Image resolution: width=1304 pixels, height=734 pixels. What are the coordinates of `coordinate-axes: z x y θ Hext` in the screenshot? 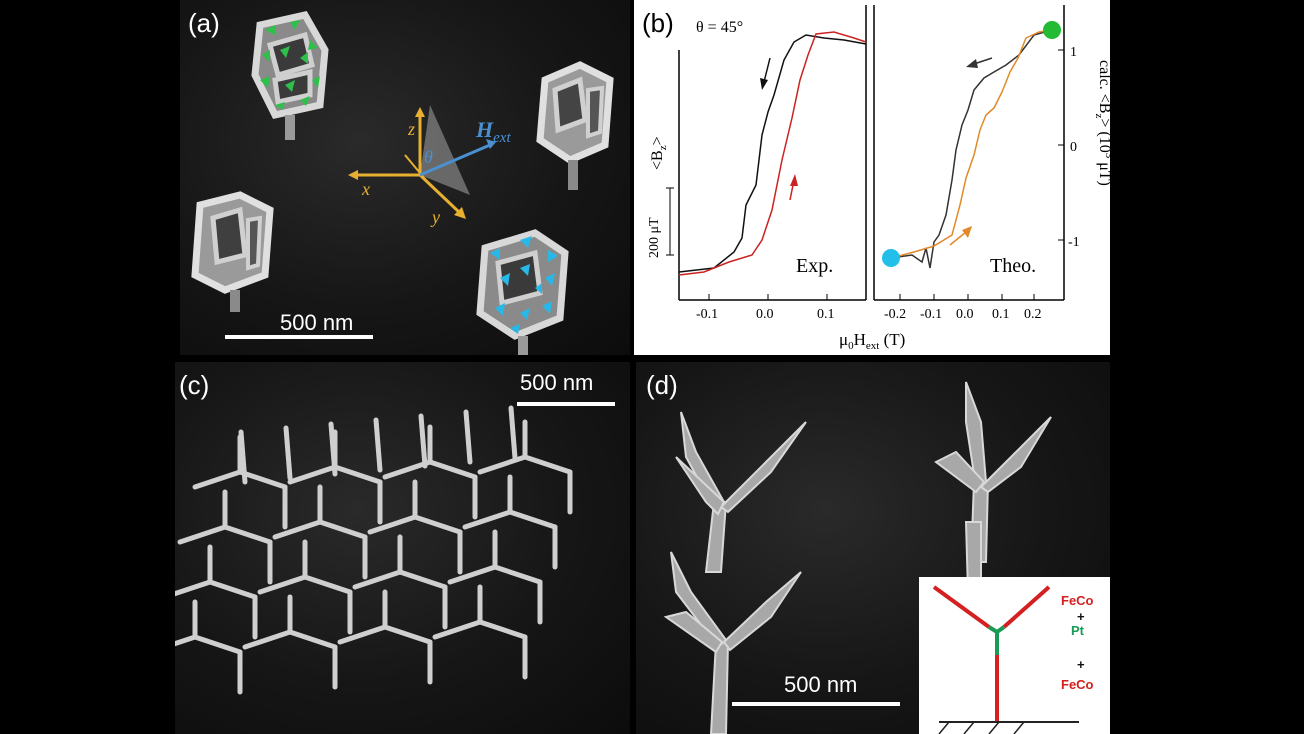 It's located at (429, 166).